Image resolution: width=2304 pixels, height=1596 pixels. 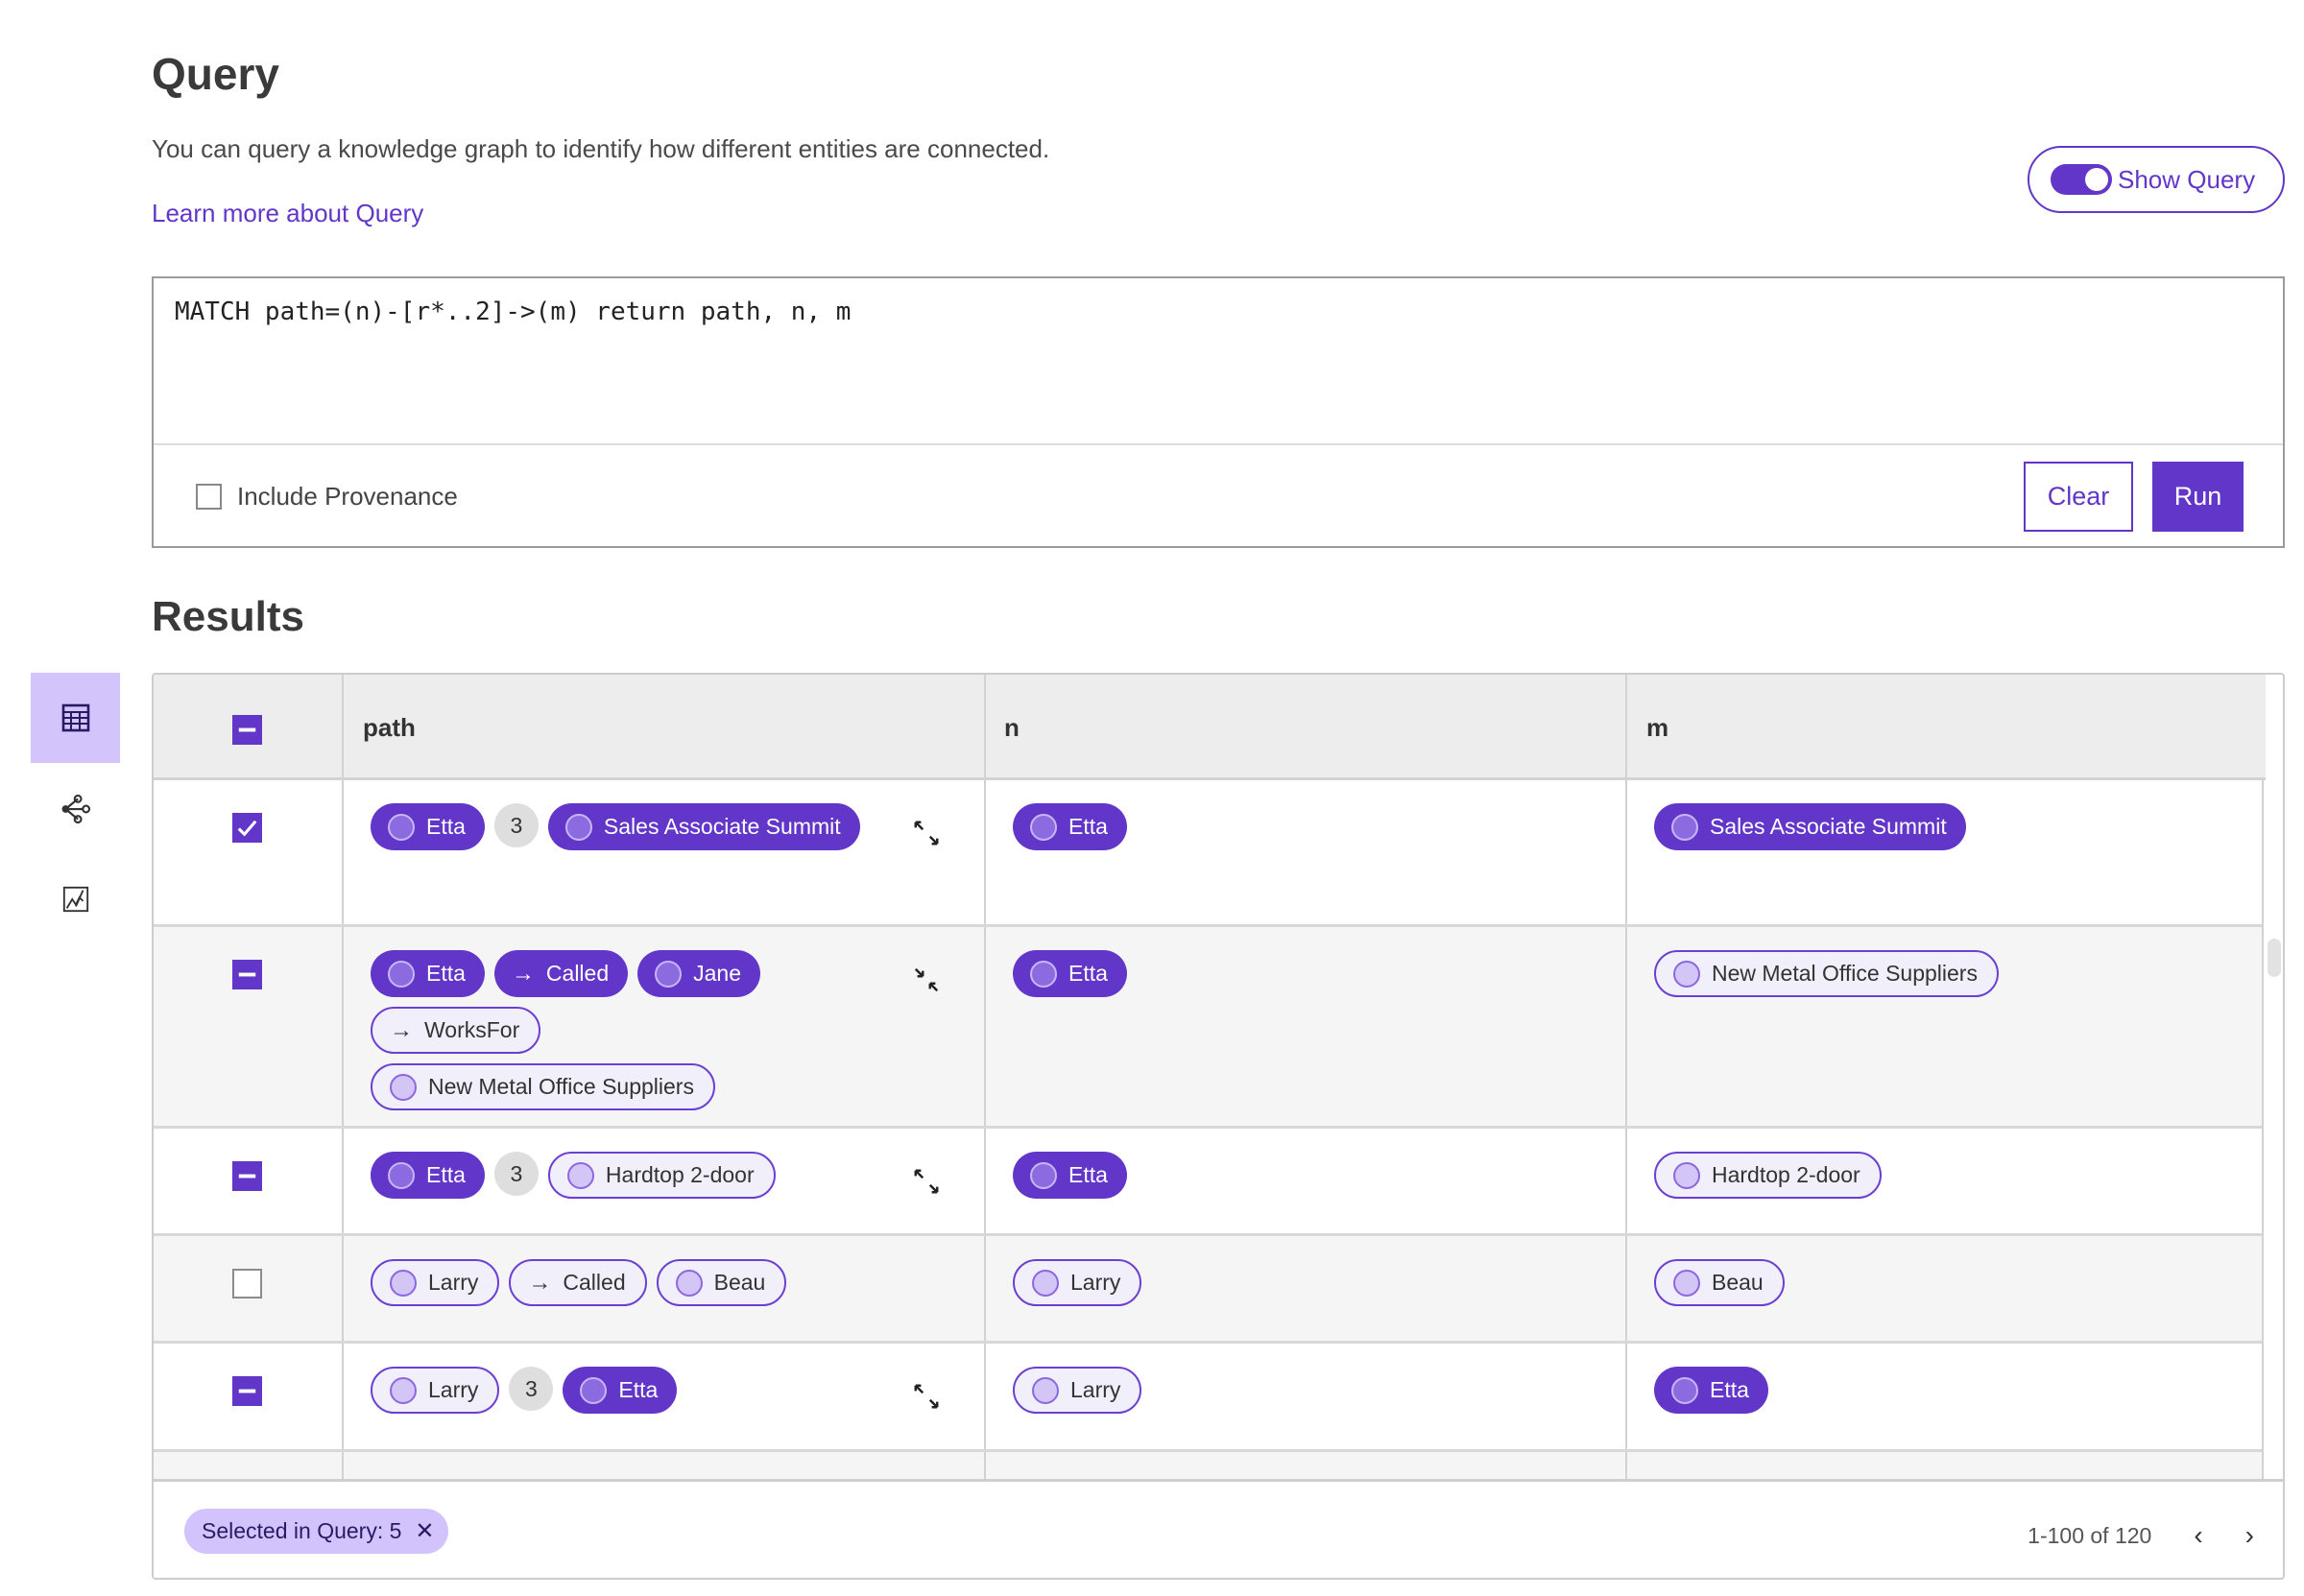 I want to click on selected-in-query-chip: Selected in Query: 5 ✕, so click(x=316, y=1531).